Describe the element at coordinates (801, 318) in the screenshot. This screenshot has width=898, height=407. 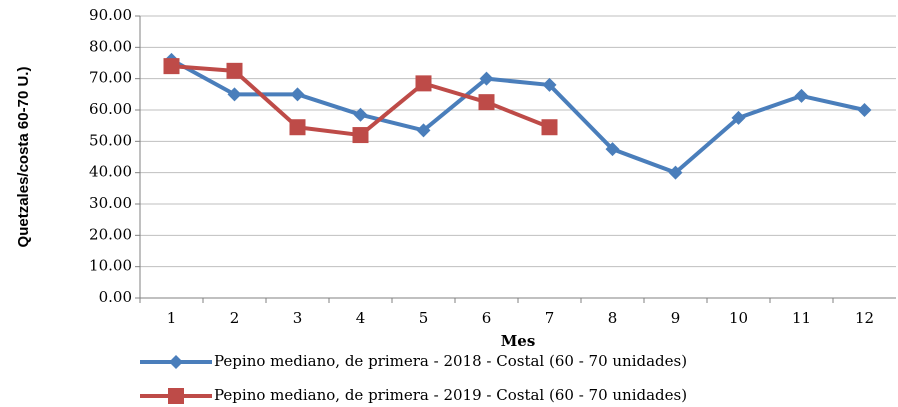
I see `x-tick-label: 11` at that location.